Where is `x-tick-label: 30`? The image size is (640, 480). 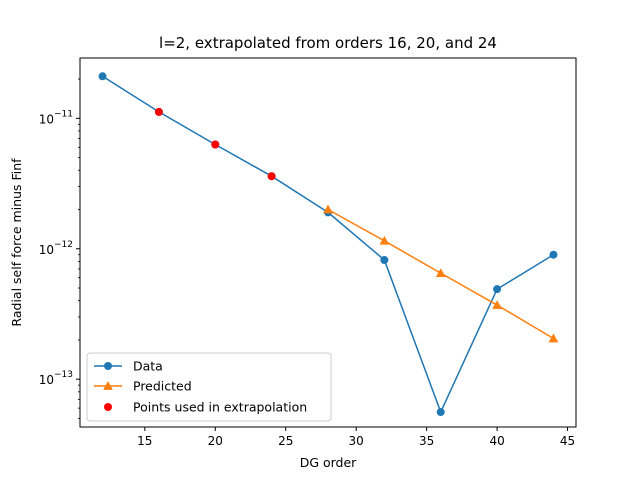
x-tick-label: 30 is located at coordinates (356, 441).